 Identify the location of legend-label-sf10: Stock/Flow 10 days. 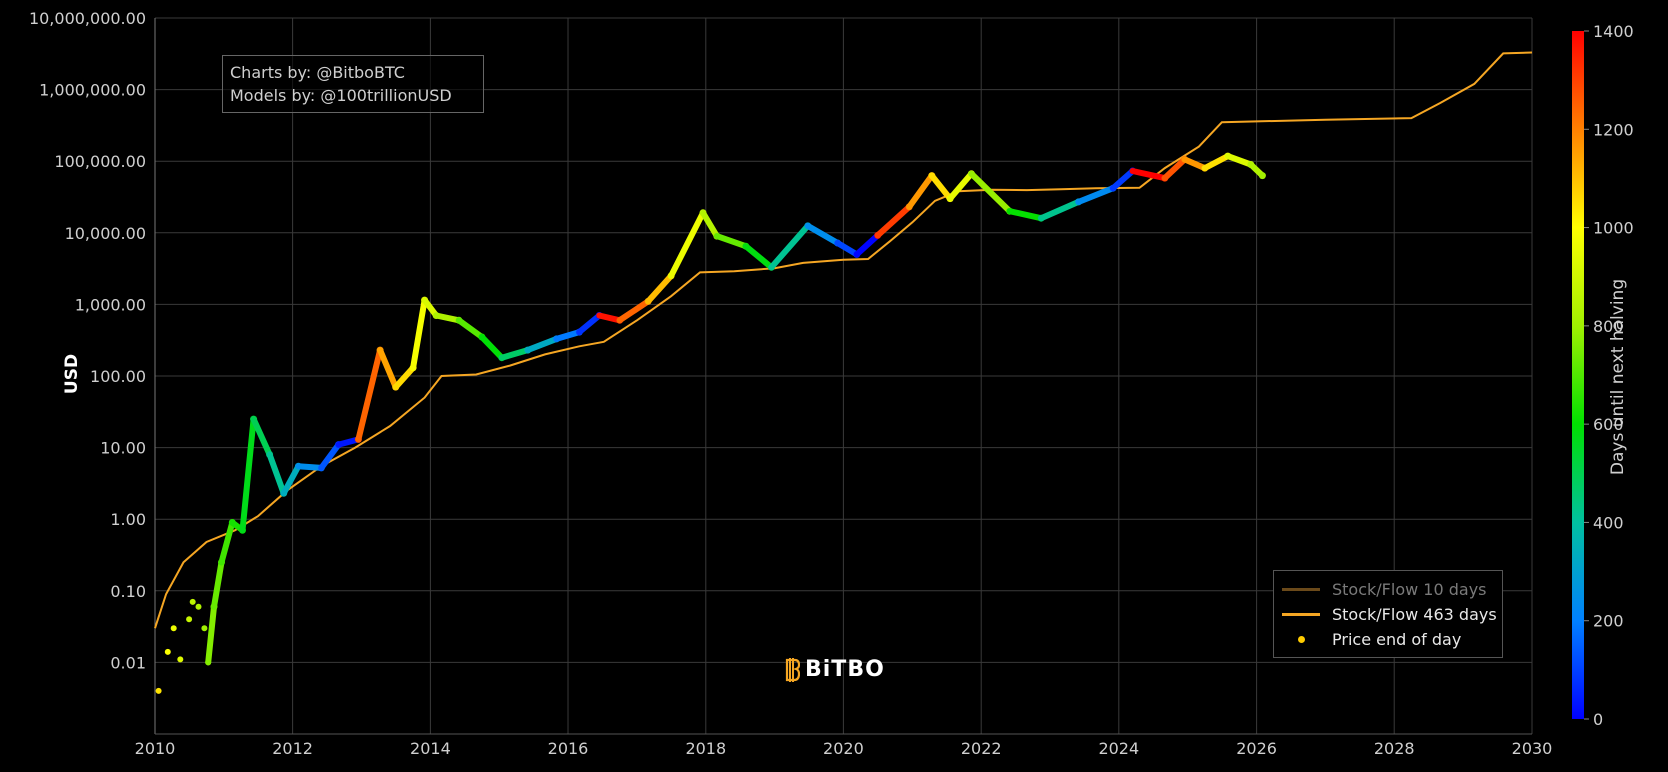
(1409, 589).